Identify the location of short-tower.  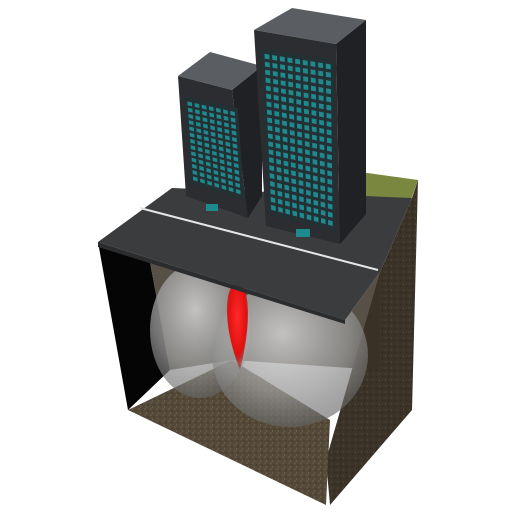
(220, 135).